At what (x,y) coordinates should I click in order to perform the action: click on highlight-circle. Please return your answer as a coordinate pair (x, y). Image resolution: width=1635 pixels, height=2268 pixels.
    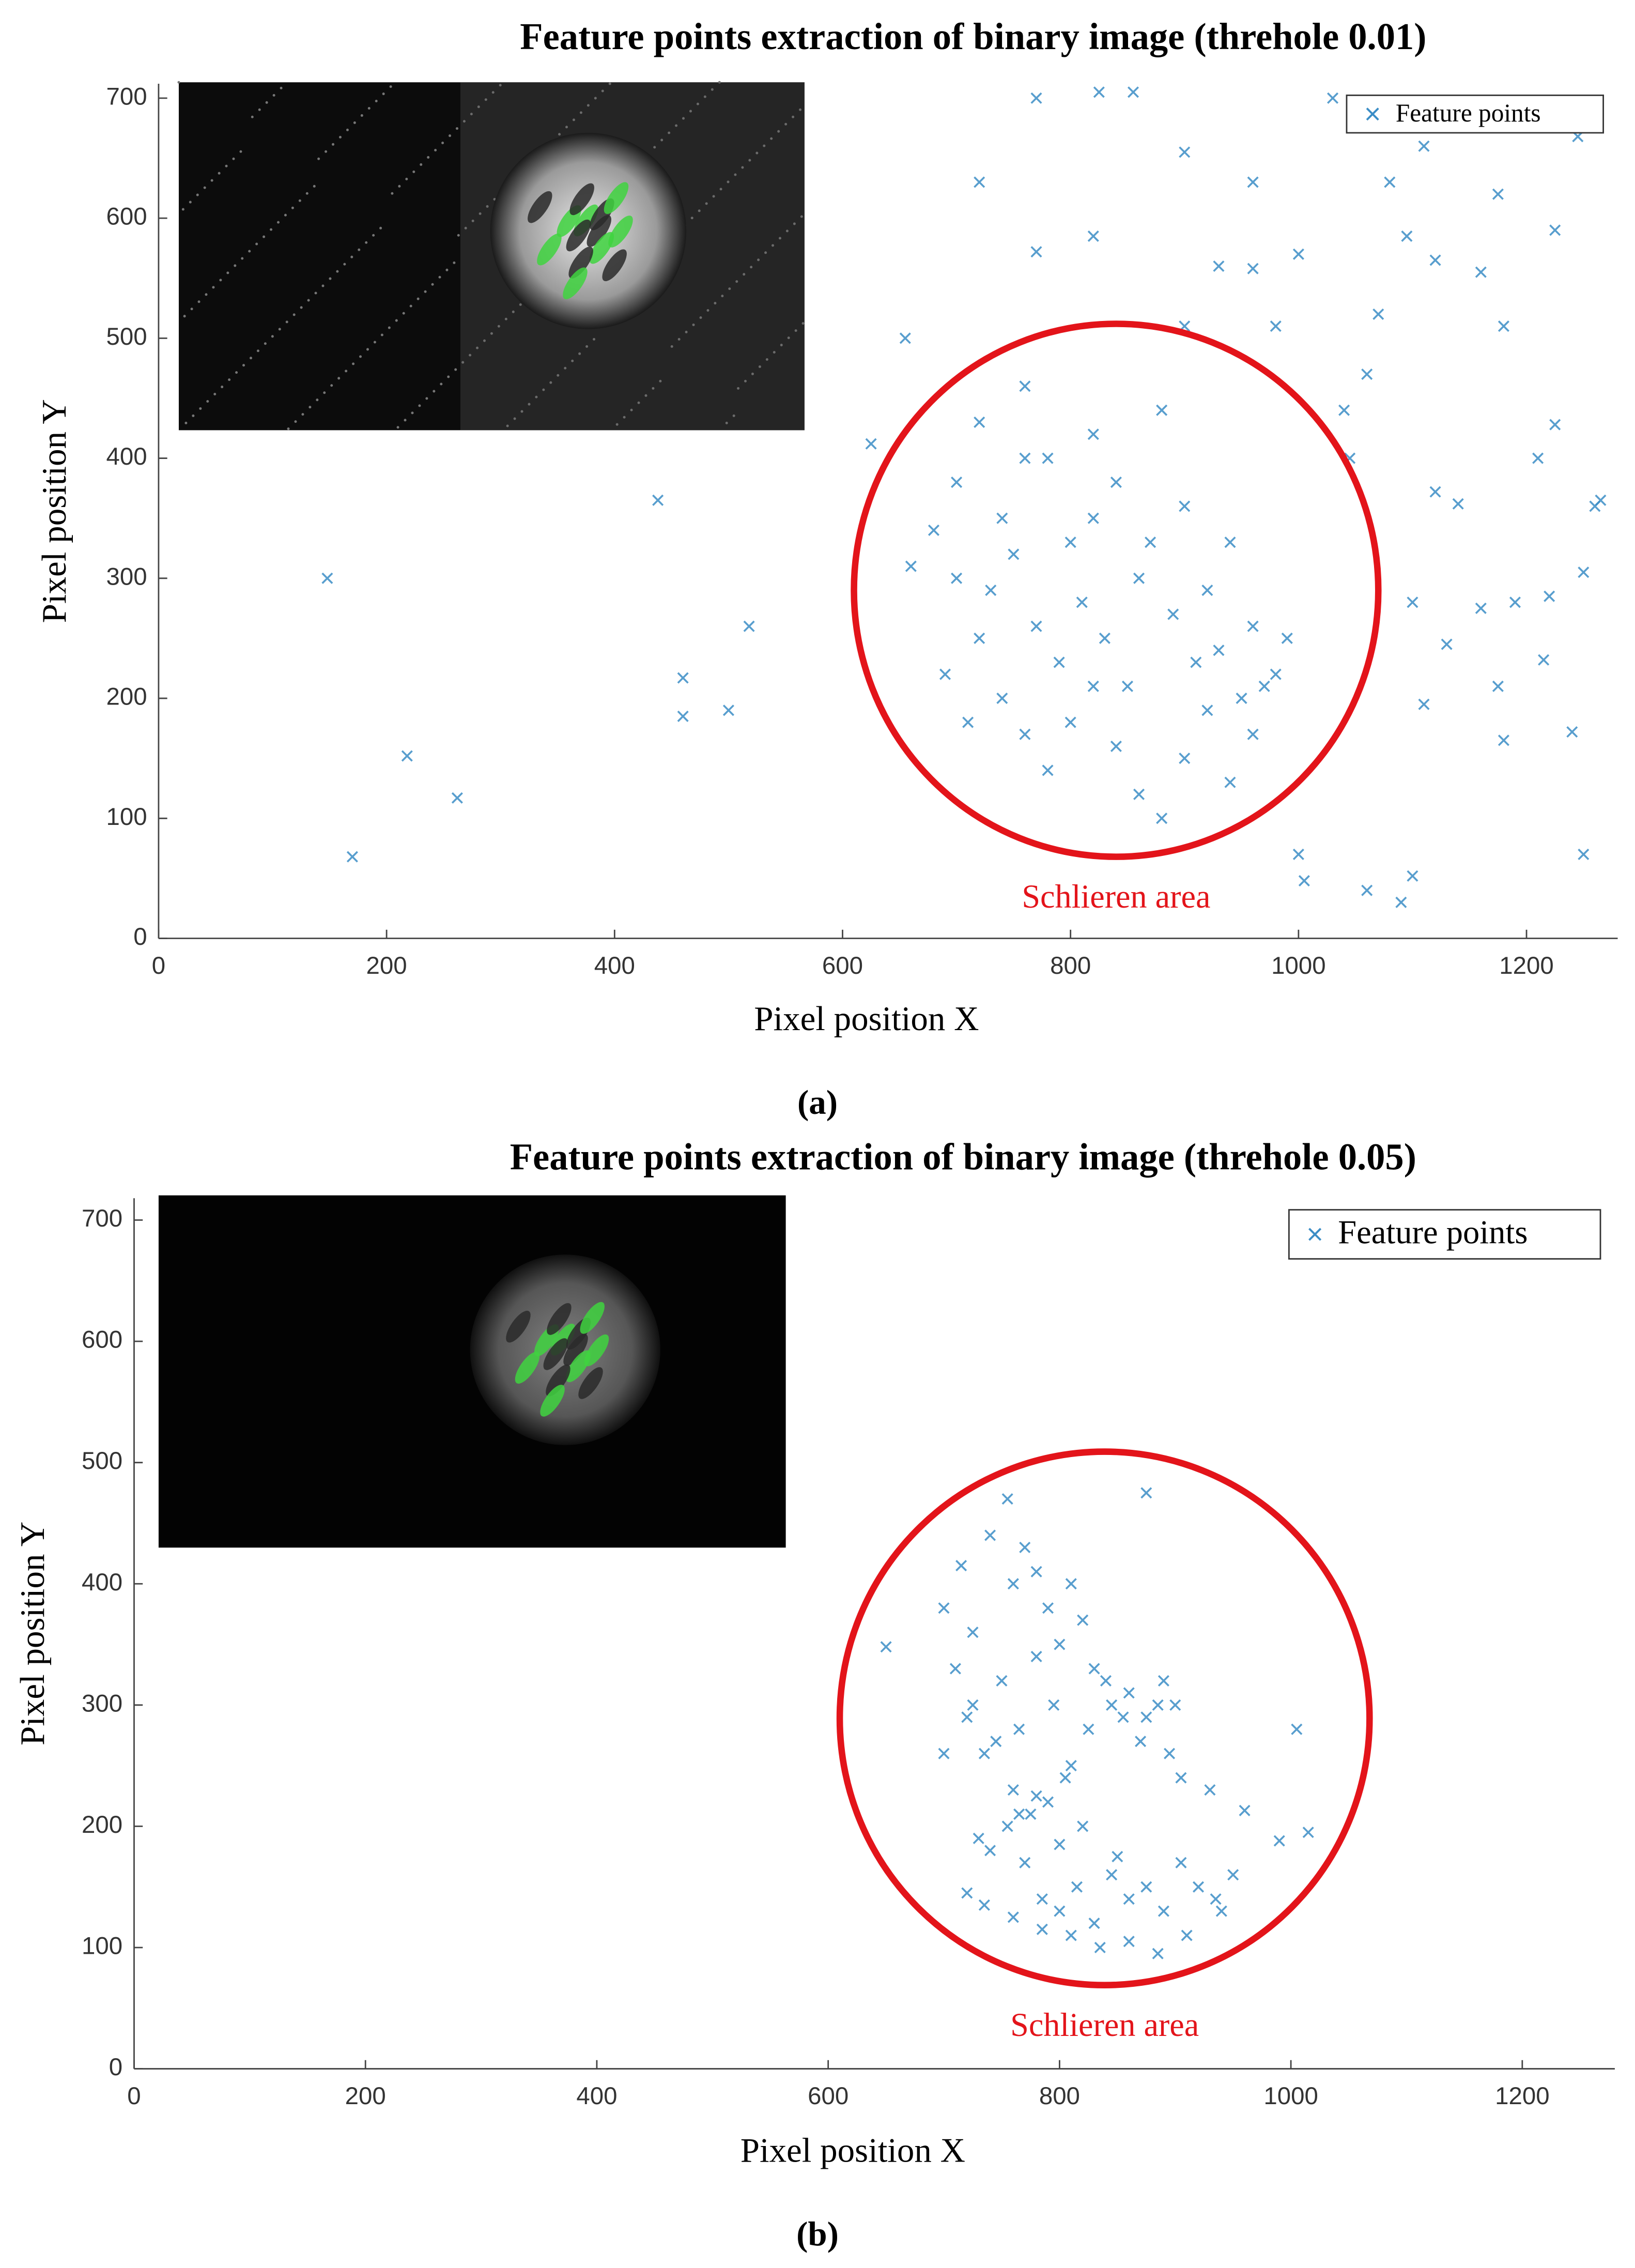
    Looking at the image, I should click on (1116, 590).